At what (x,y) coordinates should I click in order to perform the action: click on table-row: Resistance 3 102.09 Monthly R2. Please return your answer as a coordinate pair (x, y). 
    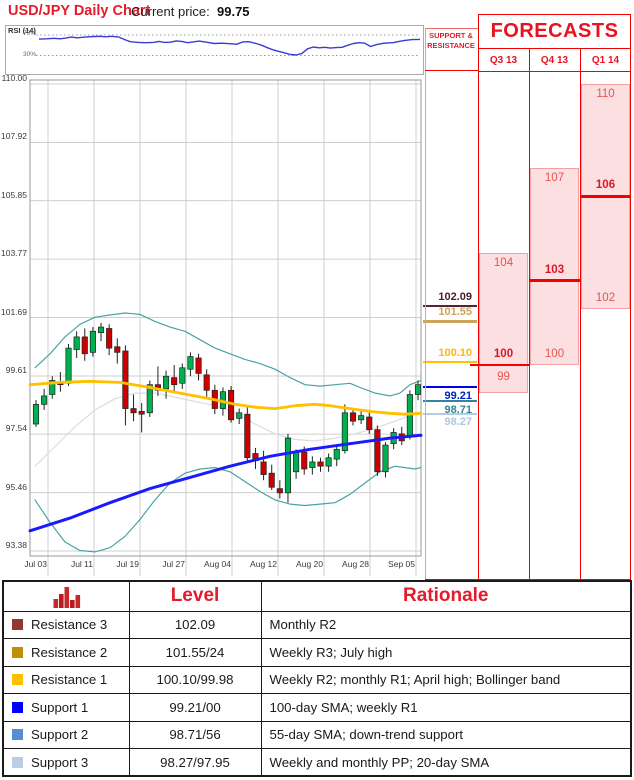
    Looking at the image, I should click on (317, 624).